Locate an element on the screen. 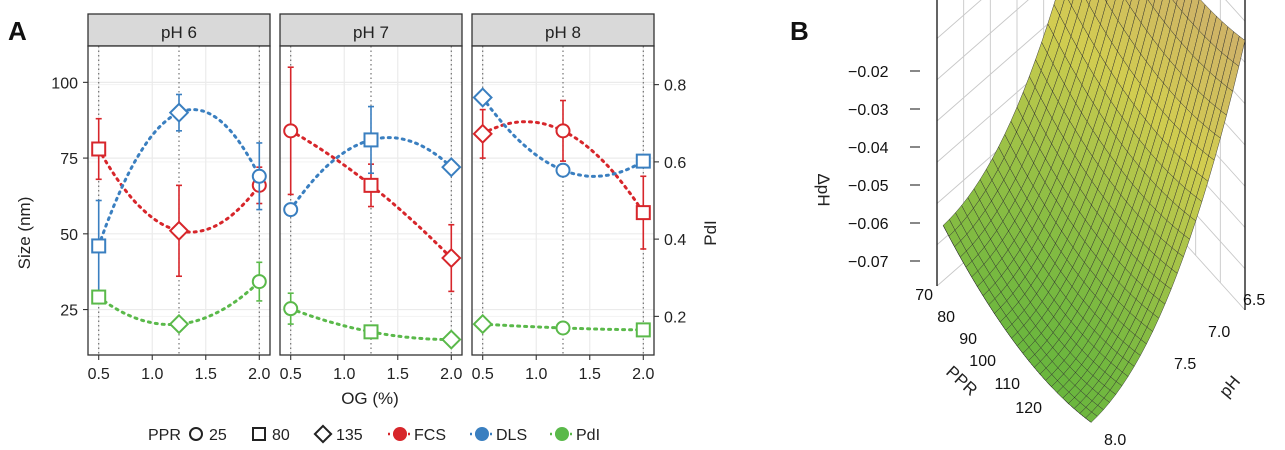 The image size is (1285, 450). ph-tick-label: 7.5 is located at coordinates (1185, 364).